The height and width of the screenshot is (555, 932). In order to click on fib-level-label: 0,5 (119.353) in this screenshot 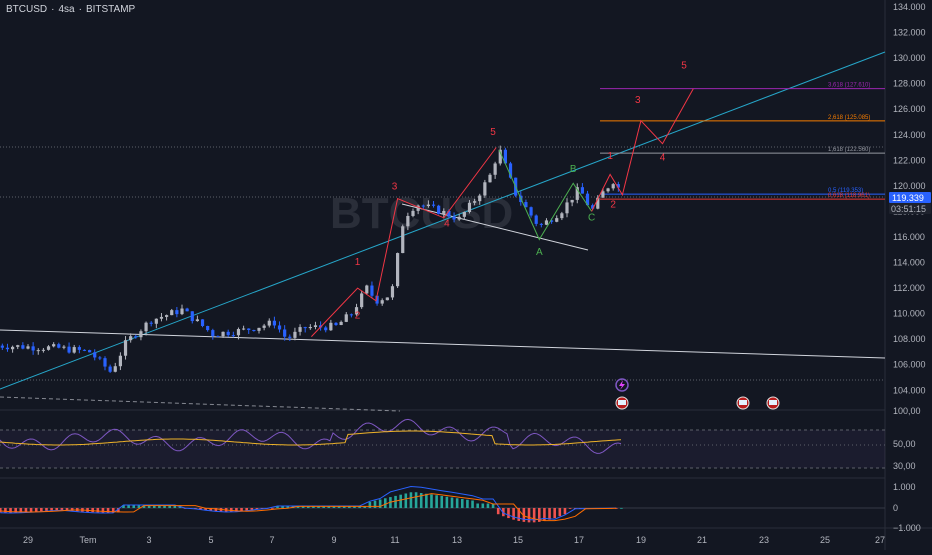, I will do `click(845, 191)`.